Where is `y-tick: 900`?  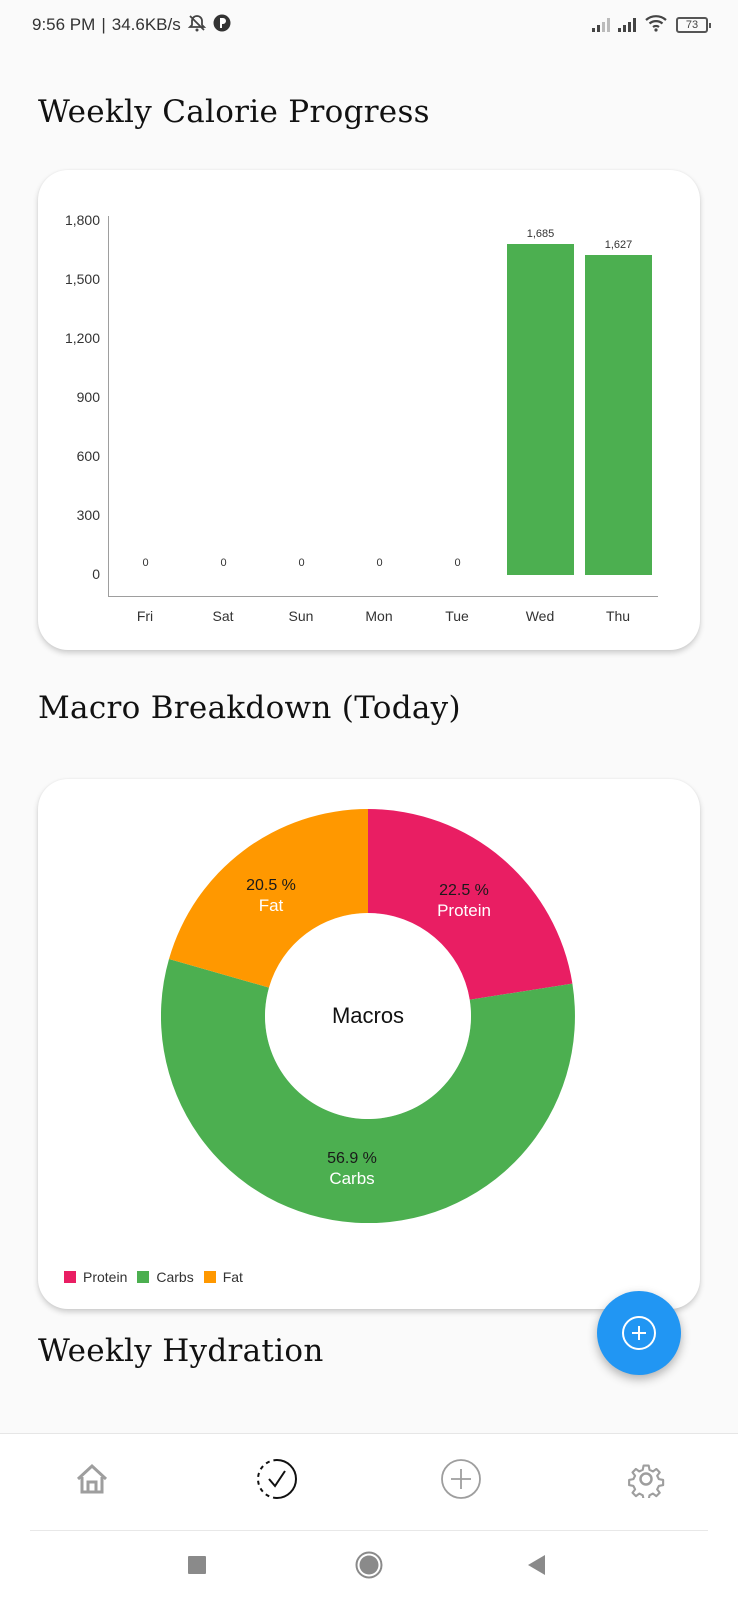
y-tick: 900 is located at coordinates (88, 397).